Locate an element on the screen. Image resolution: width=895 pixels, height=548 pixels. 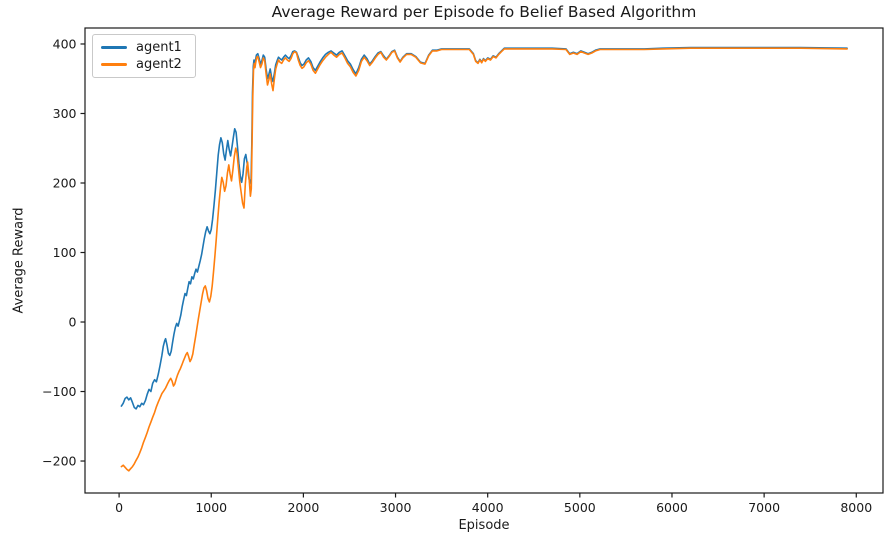
y-tick-label: 0 is located at coordinates (73, 321).